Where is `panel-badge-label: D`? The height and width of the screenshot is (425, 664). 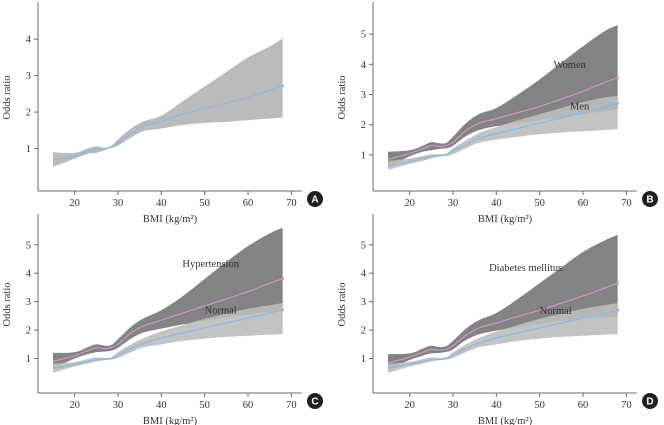 panel-badge-label: D is located at coordinates (649, 402).